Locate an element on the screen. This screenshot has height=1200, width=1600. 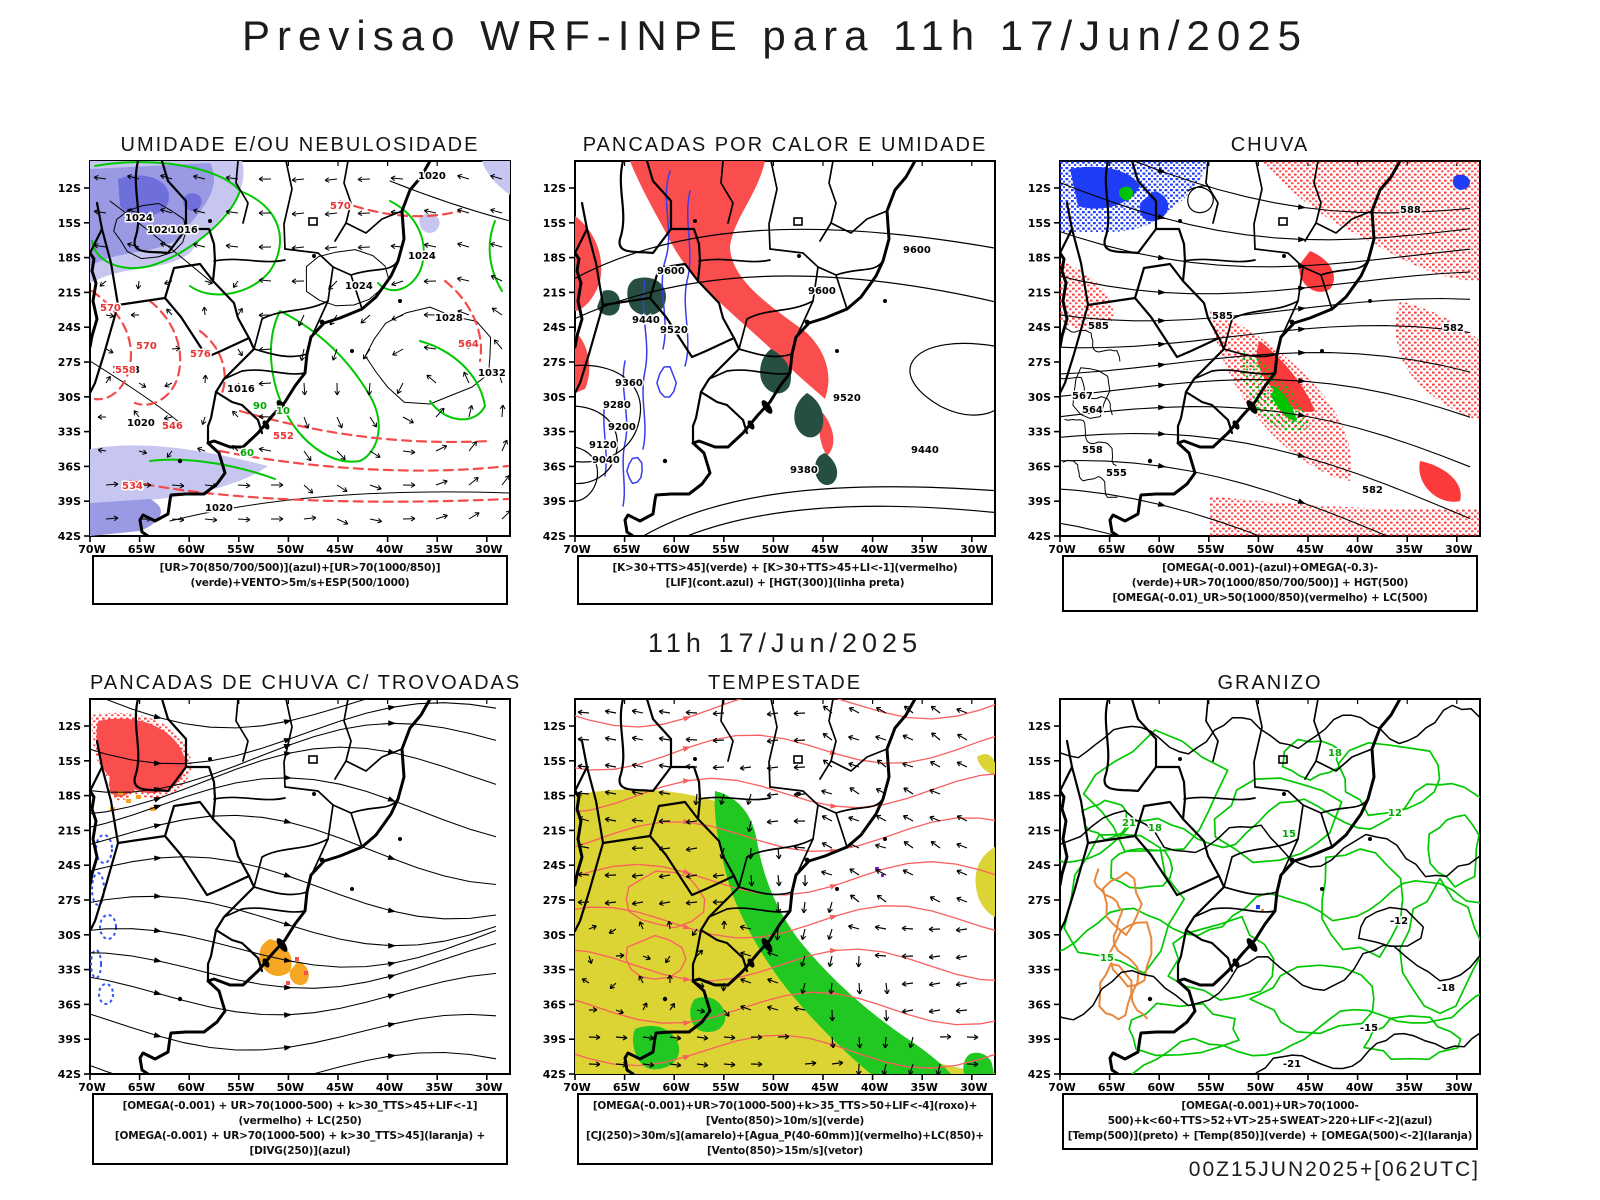
valid-time-caption: 11h 17/Jun/2025 is located at coordinates (785, 643).